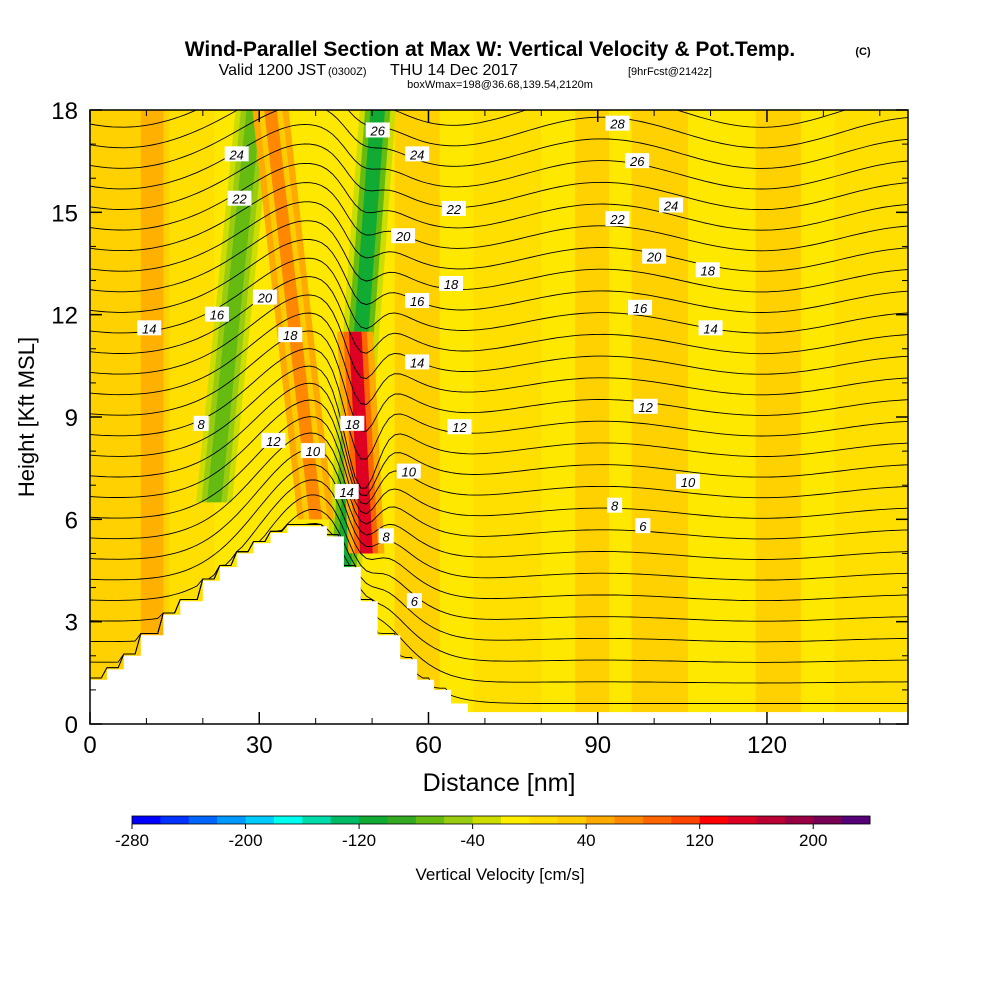 The image size is (1000, 1000). I want to click on contour-label-25: 22, so click(617, 219).